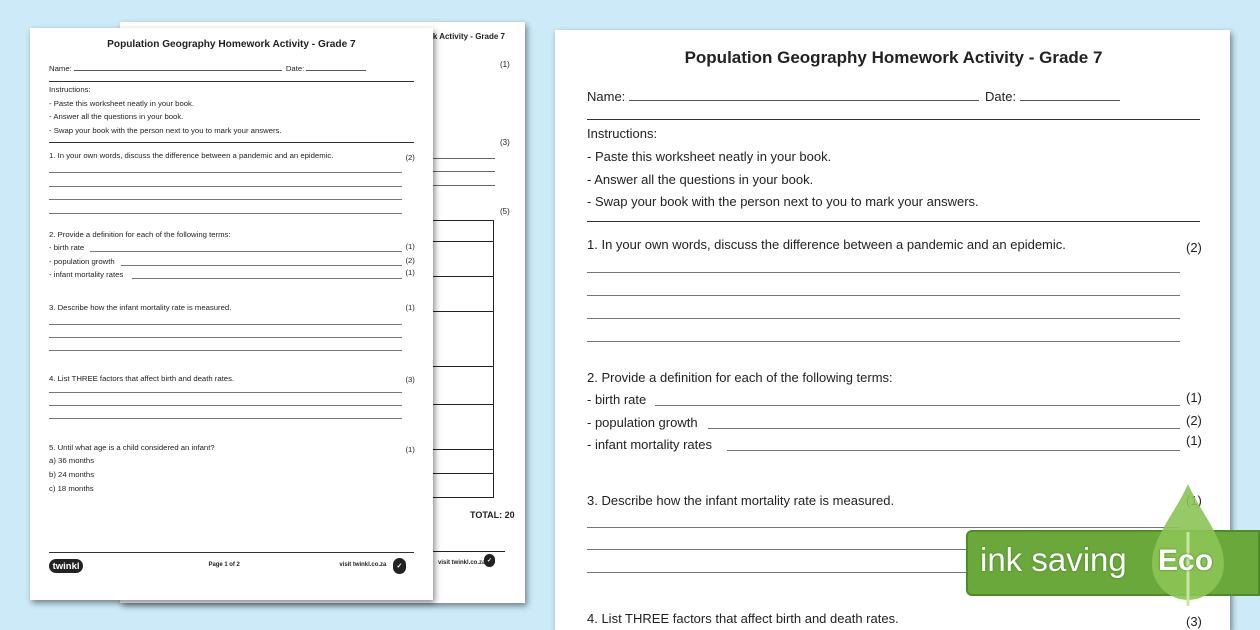  What do you see at coordinates (505, 64) in the screenshot?
I see `back-mark: (1)` at bounding box center [505, 64].